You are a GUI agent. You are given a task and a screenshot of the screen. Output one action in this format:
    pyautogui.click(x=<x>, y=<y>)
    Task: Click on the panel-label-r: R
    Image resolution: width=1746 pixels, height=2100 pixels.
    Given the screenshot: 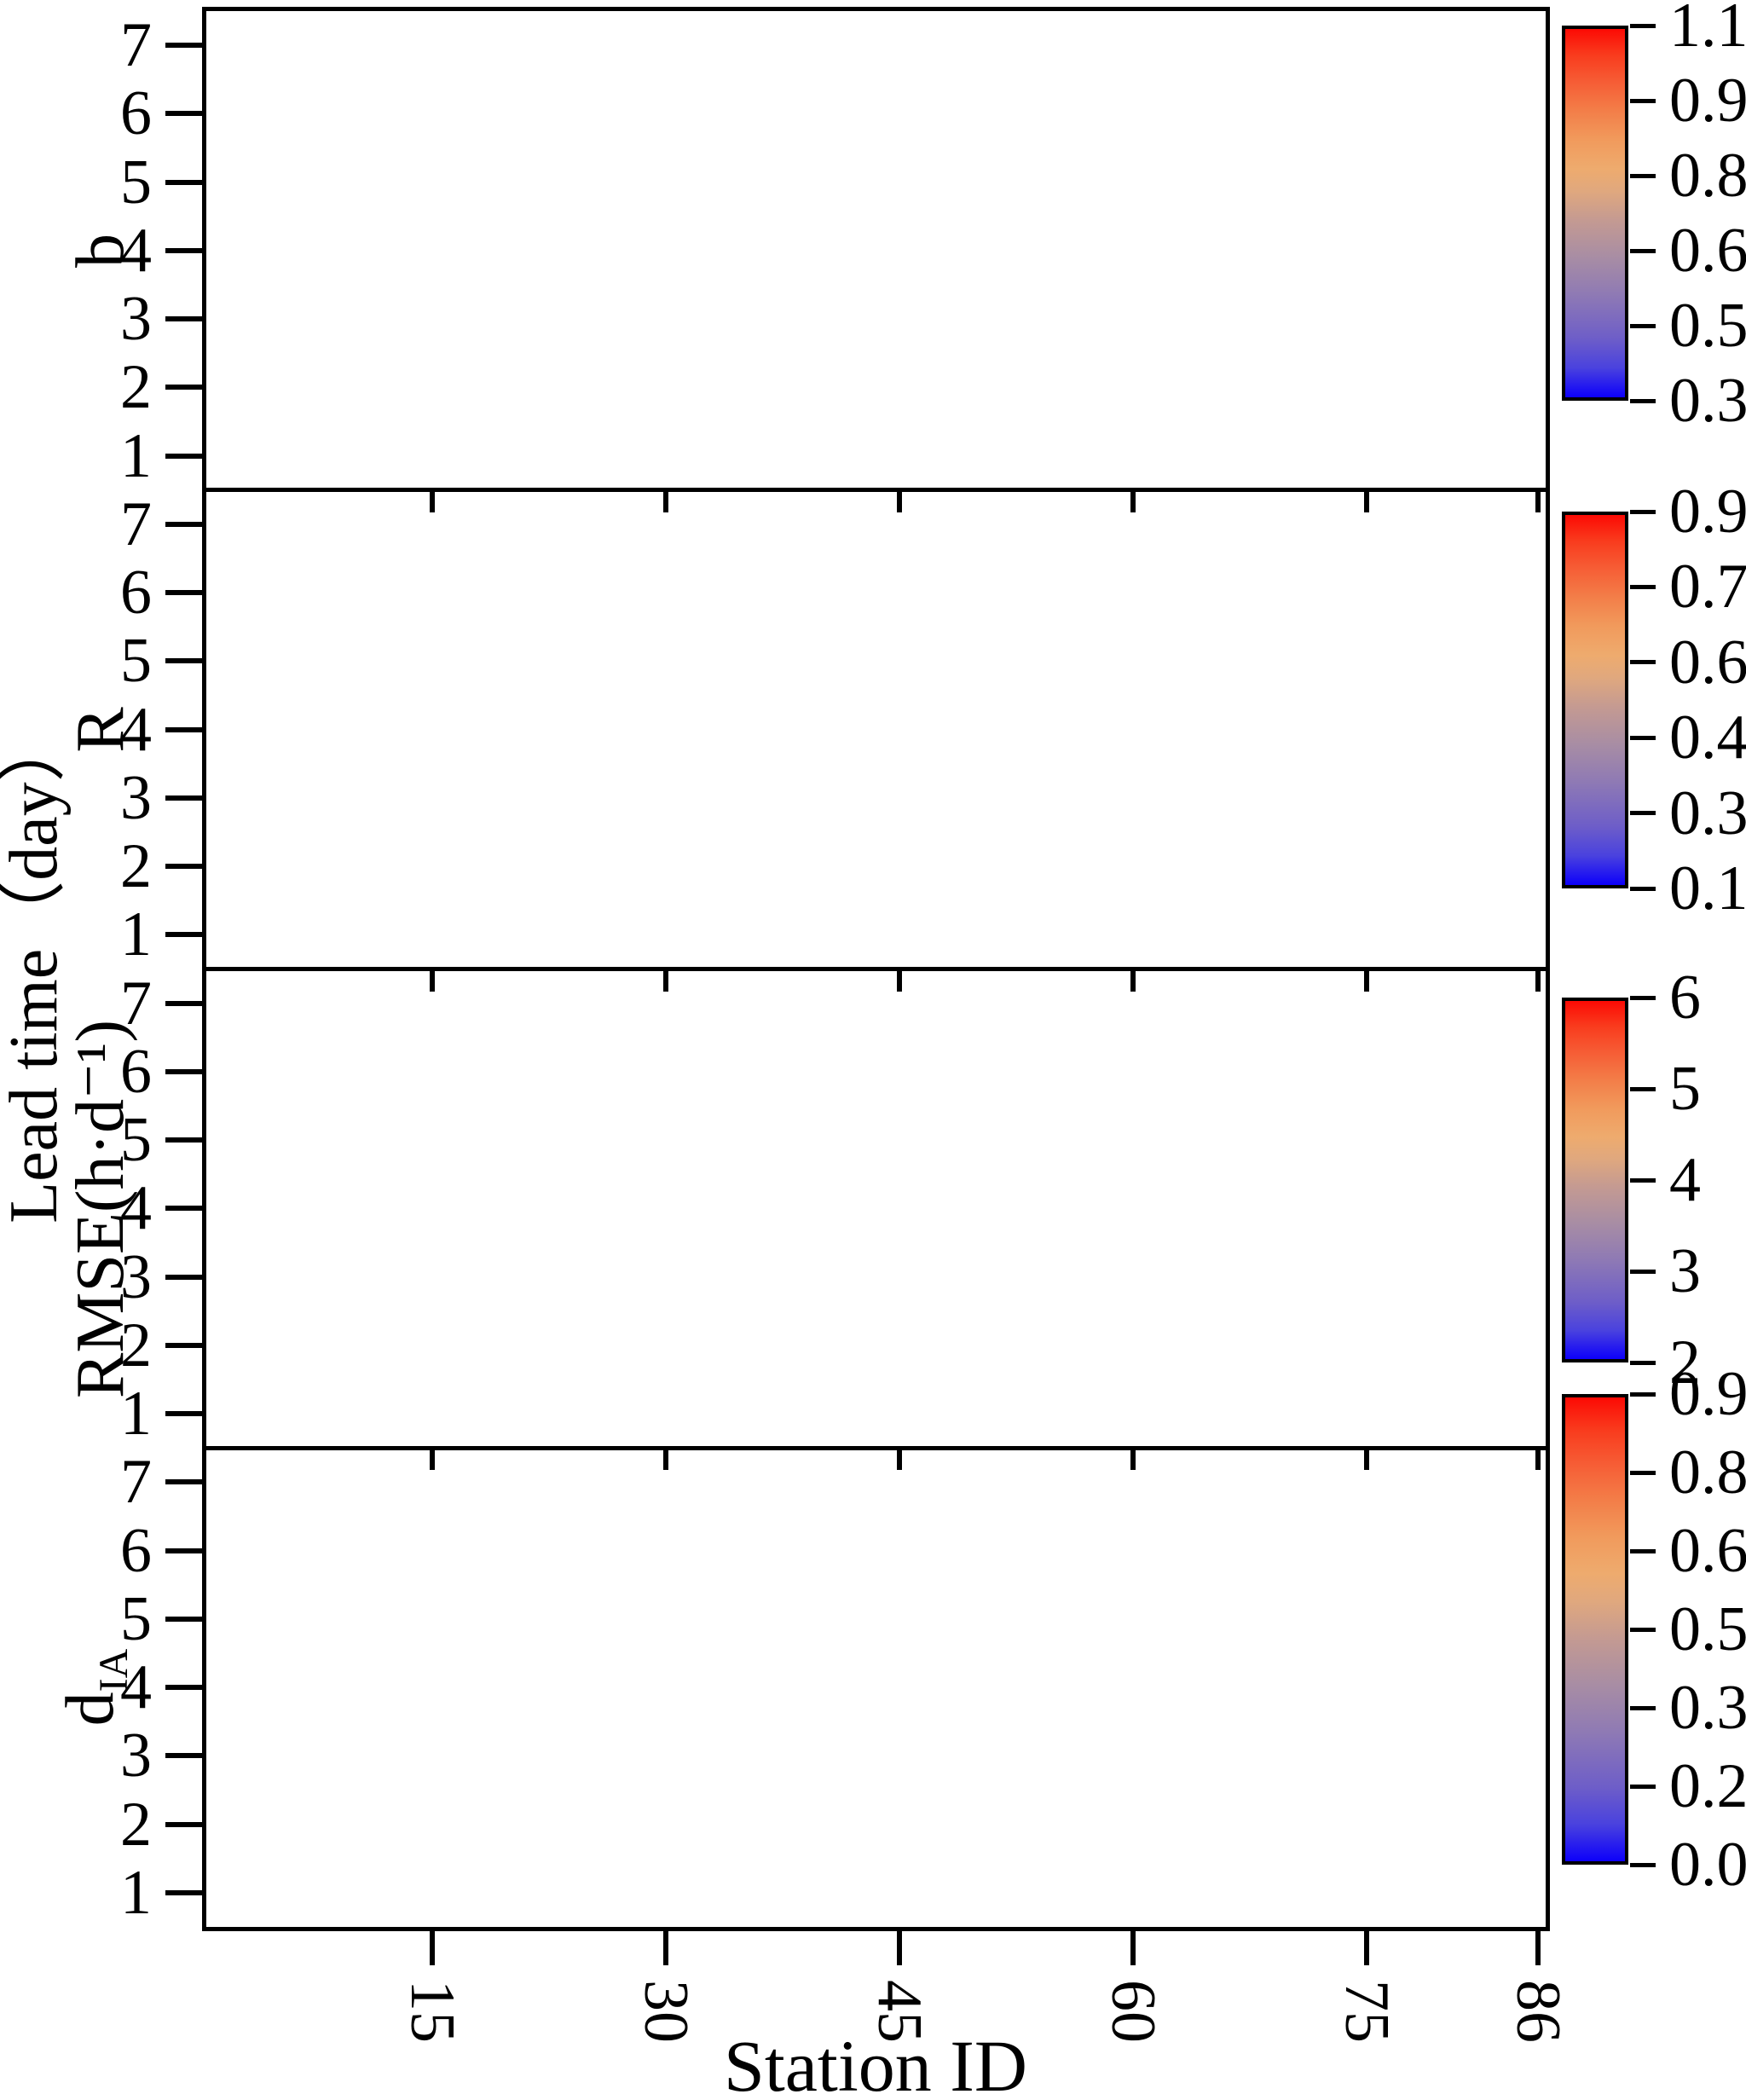 What is the action you would take?
    pyautogui.click(x=100, y=730)
    